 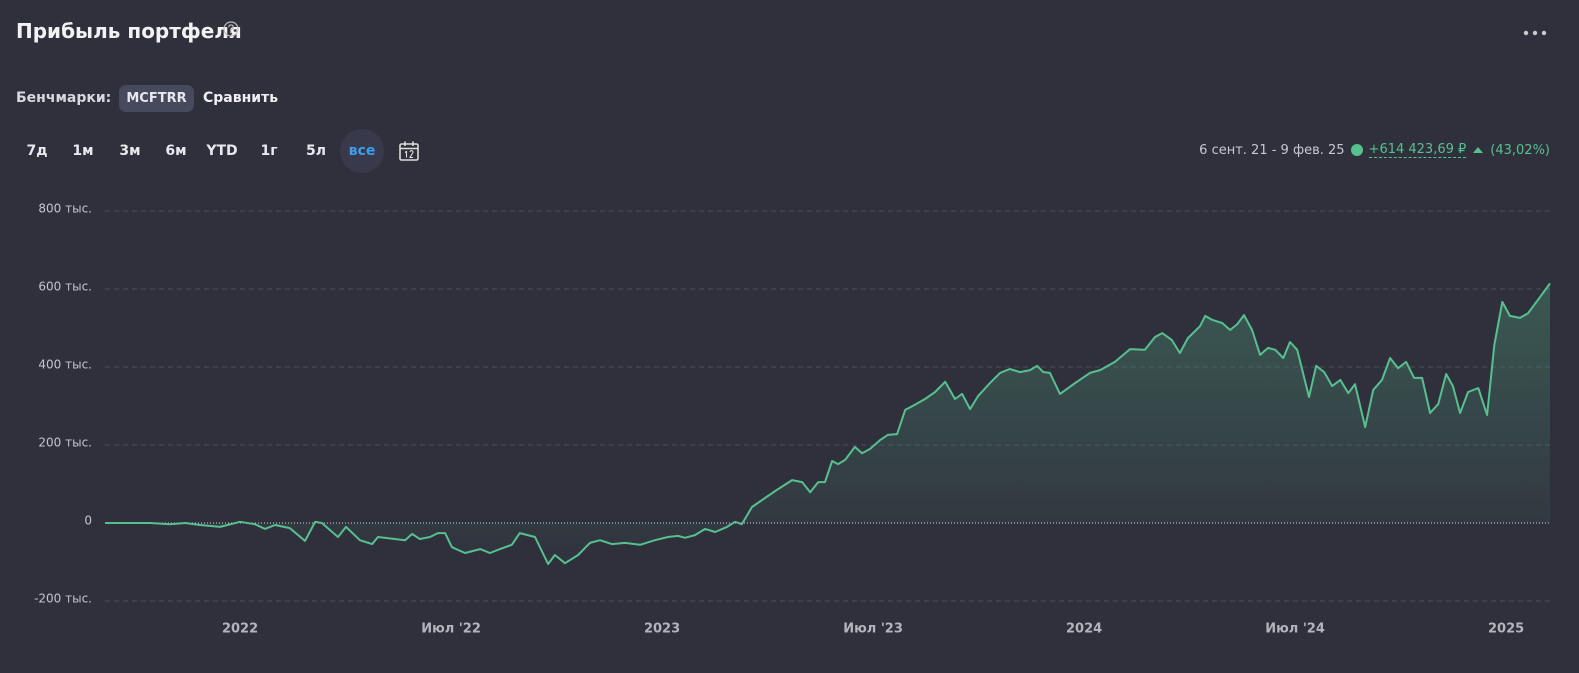 I want to click on period-button: 6м, so click(x=176, y=151).